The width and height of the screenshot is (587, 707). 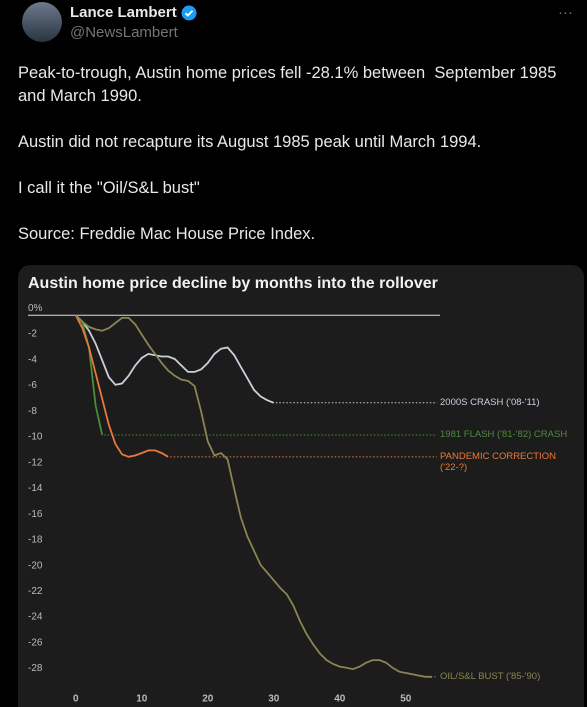 I want to click on y-tick-label: 0%, so click(x=35, y=308).